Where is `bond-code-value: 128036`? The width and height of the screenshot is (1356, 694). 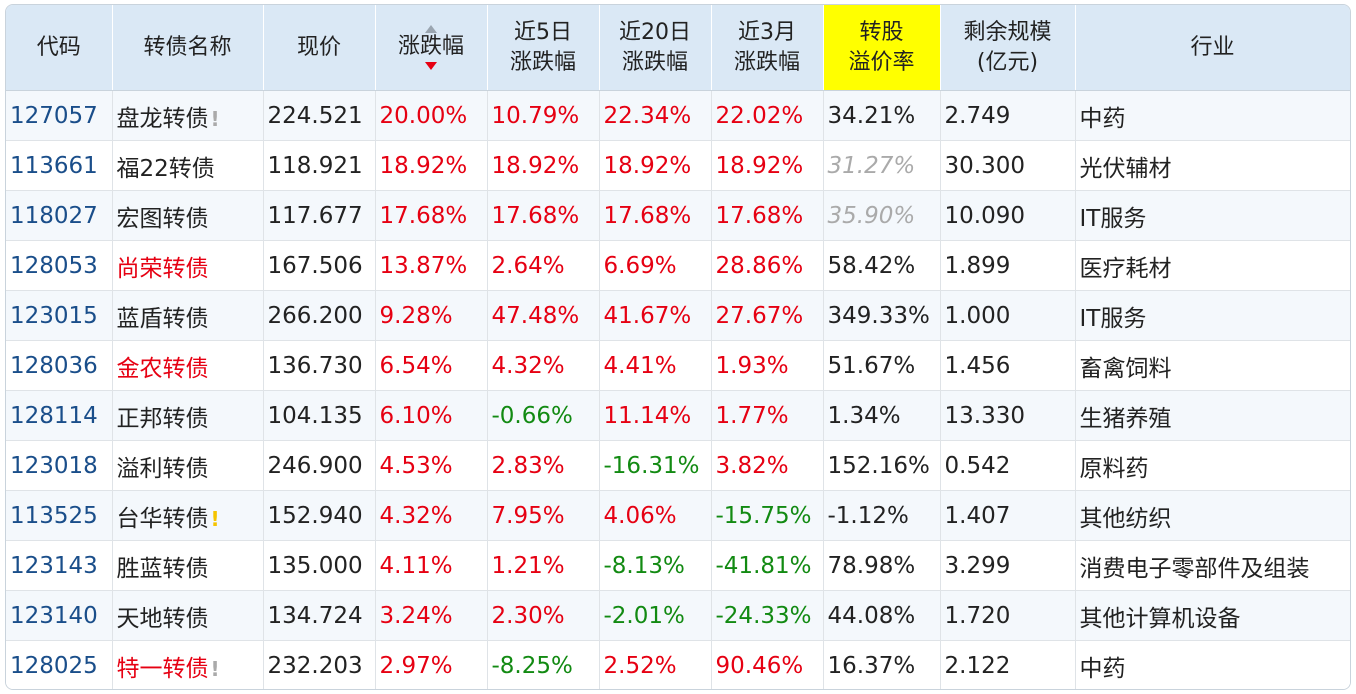
bond-code-value: 128036 is located at coordinates (54, 365).